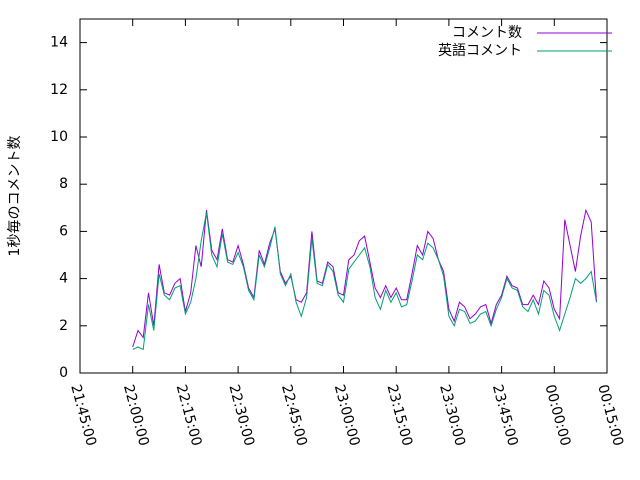 This screenshot has height=480, width=640. I want to click on x-tick-label: 00:15:00, so click(610, 415).